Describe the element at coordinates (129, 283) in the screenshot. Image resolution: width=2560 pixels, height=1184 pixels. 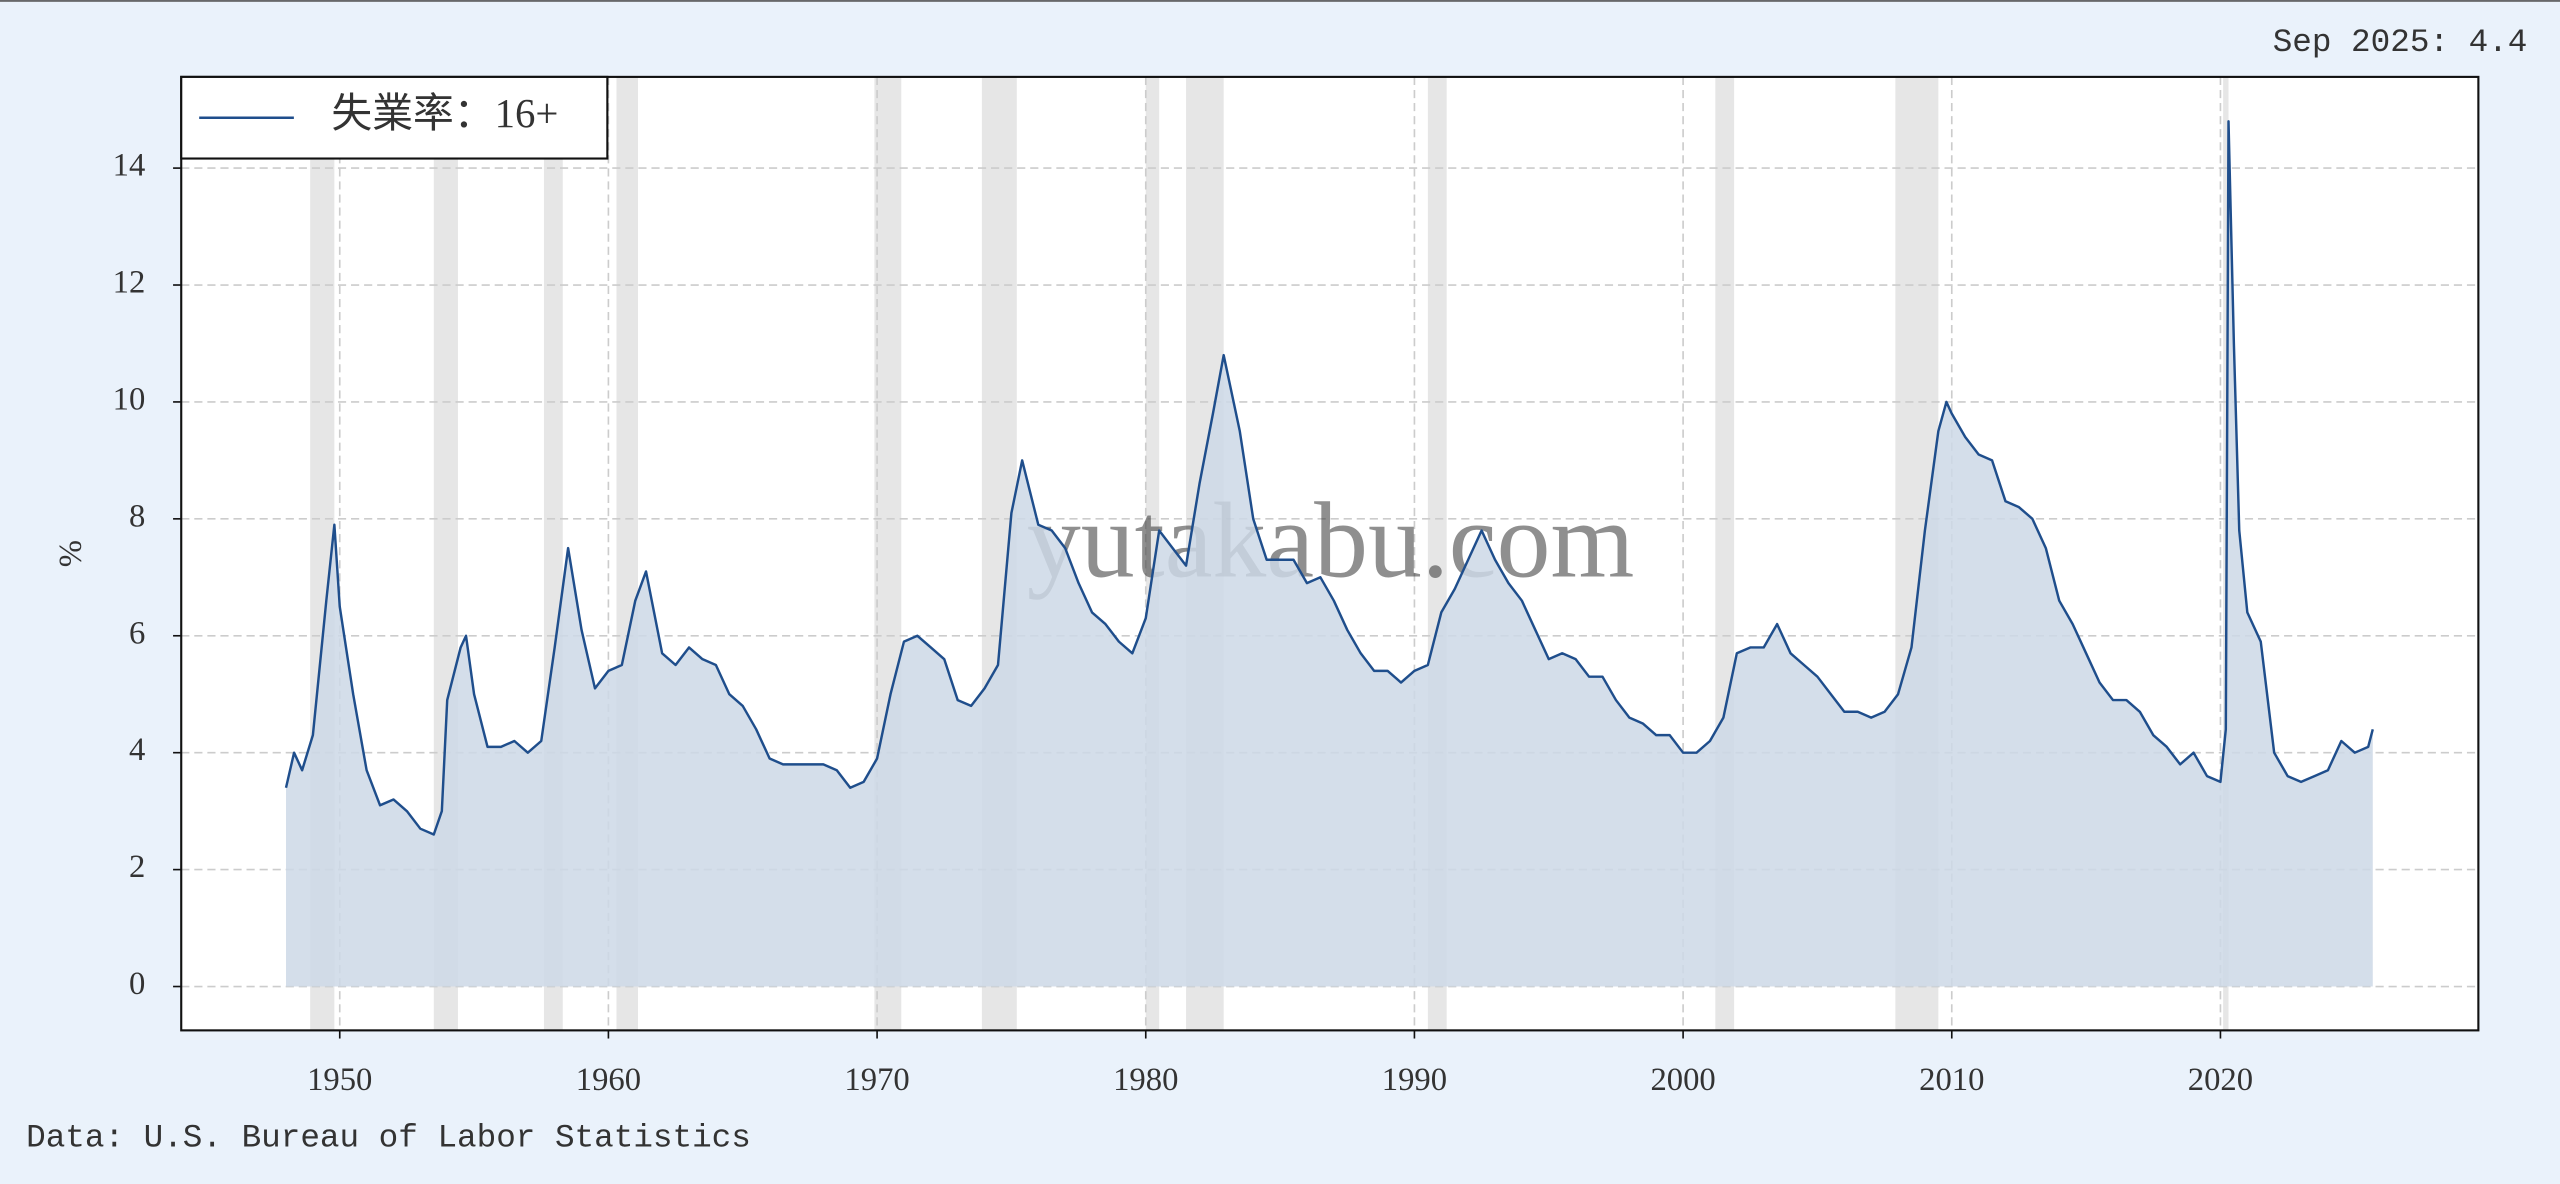
I see `y-tick-label: 12` at that location.